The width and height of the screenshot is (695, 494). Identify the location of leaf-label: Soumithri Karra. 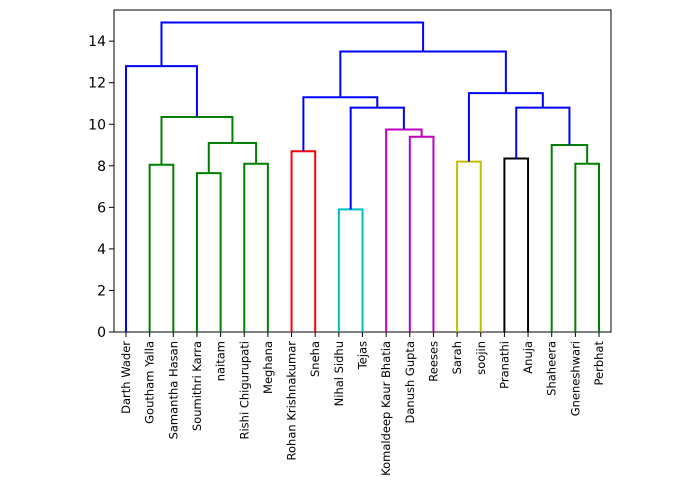
(197, 386).